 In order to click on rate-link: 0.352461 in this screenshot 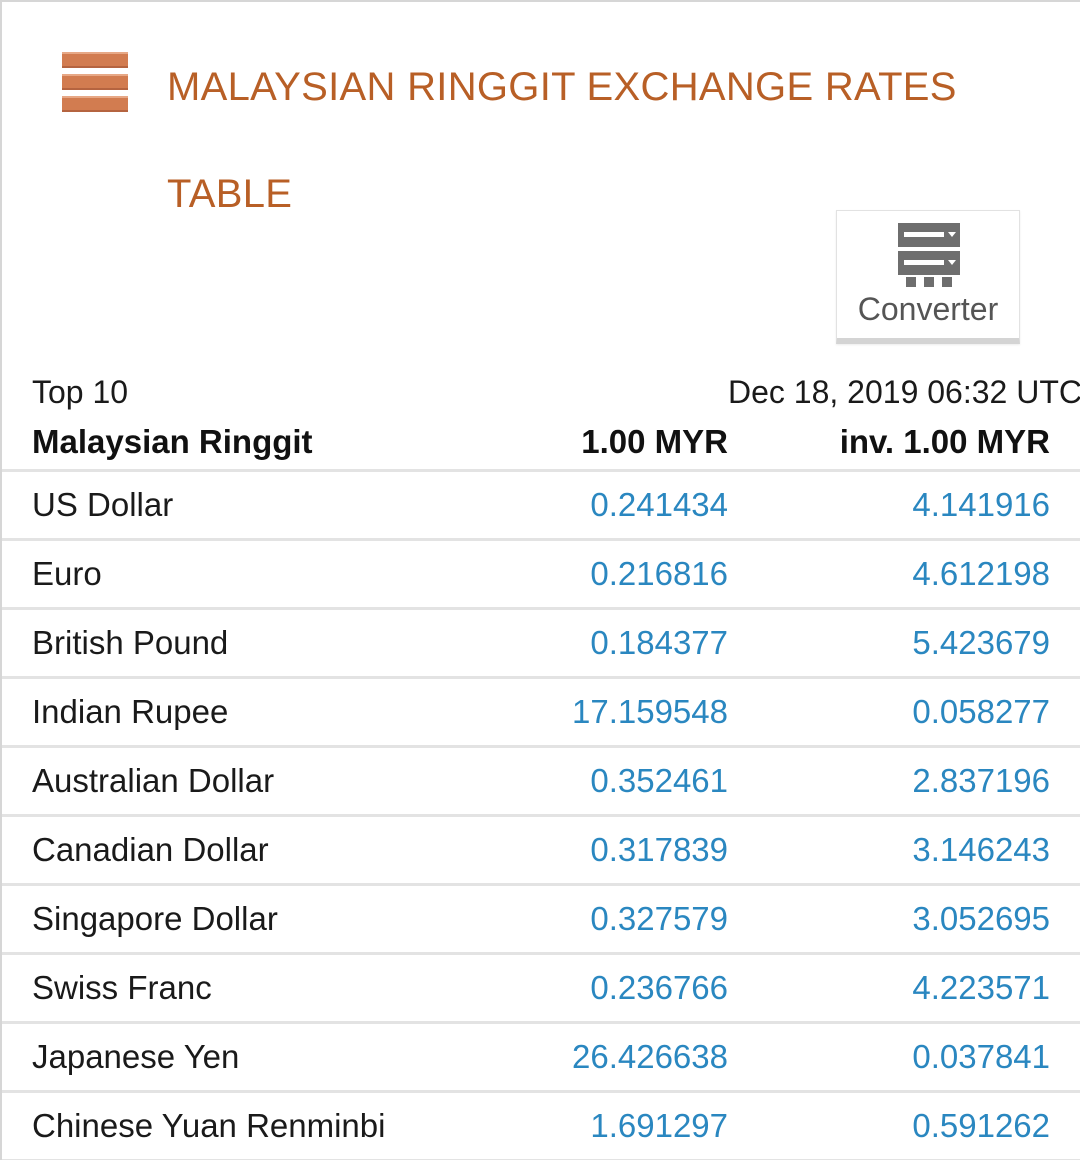, I will do `click(659, 780)`.